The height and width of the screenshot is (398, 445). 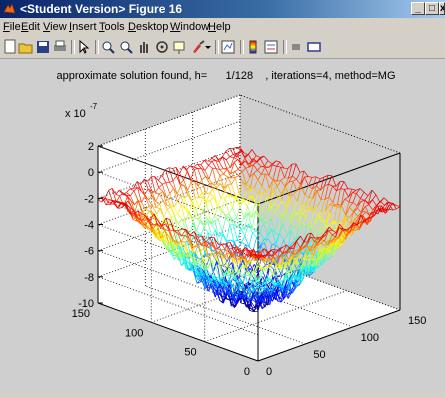 I want to click on z-exponent-power: -7, so click(x=94, y=106).